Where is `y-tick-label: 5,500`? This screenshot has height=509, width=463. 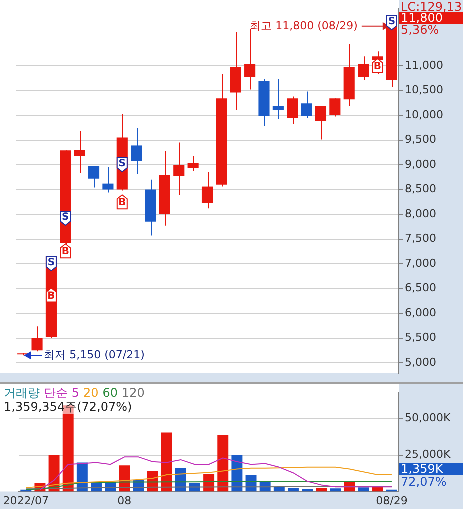 y-tick-label: 5,500 is located at coordinates (420, 337).